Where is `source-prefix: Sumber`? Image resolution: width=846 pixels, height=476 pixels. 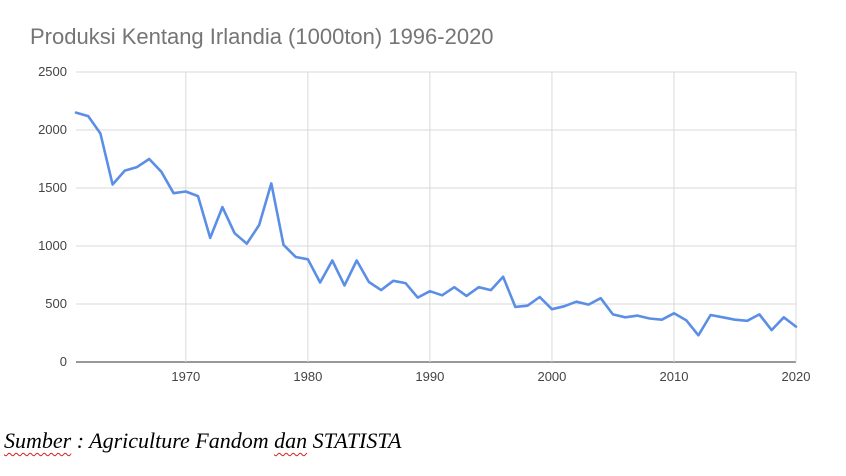 source-prefix: Sumber is located at coordinates (38, 440).